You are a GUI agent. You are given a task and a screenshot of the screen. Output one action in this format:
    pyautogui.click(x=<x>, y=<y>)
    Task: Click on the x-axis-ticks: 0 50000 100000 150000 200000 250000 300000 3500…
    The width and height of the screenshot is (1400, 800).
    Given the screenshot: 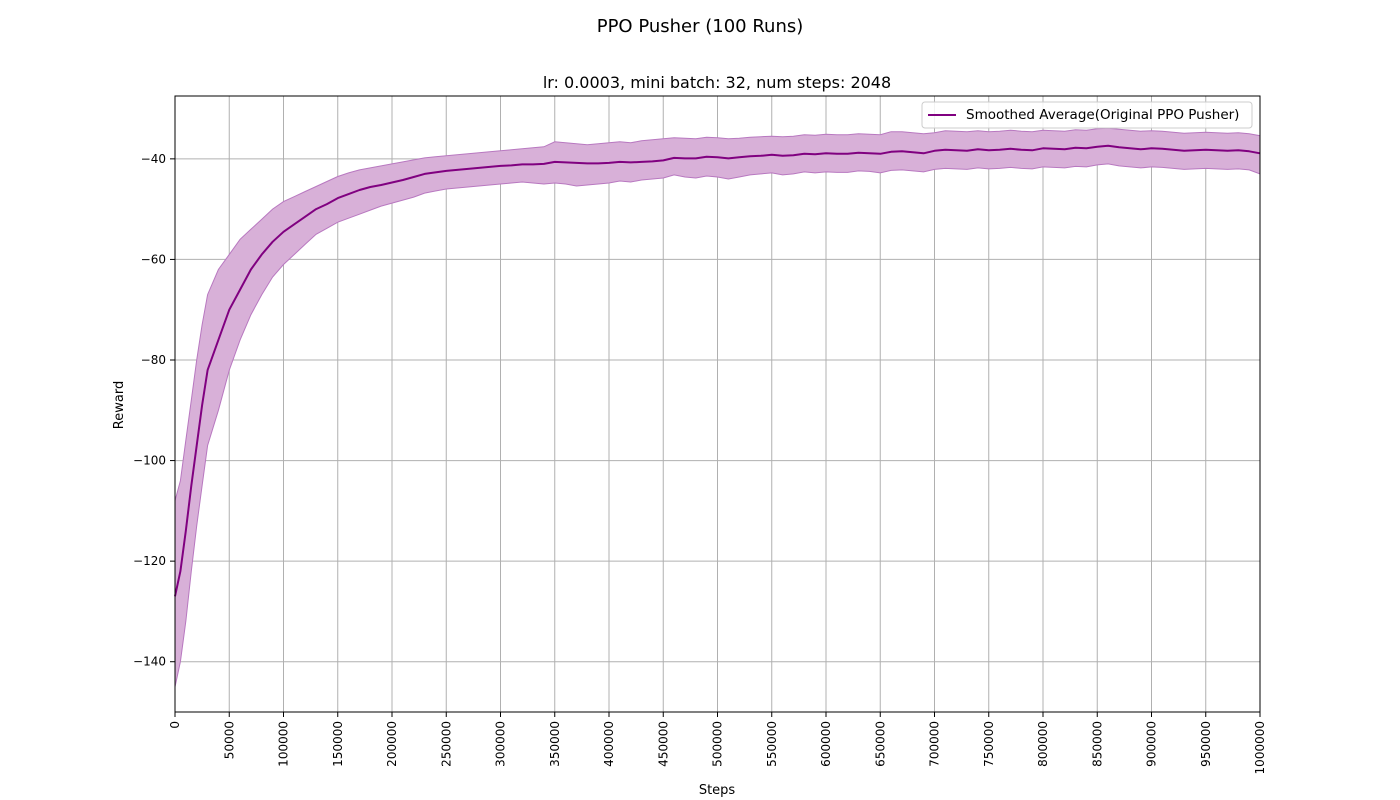 What is the action you would take?
    pyautogui.click(x=717, y=743)
    